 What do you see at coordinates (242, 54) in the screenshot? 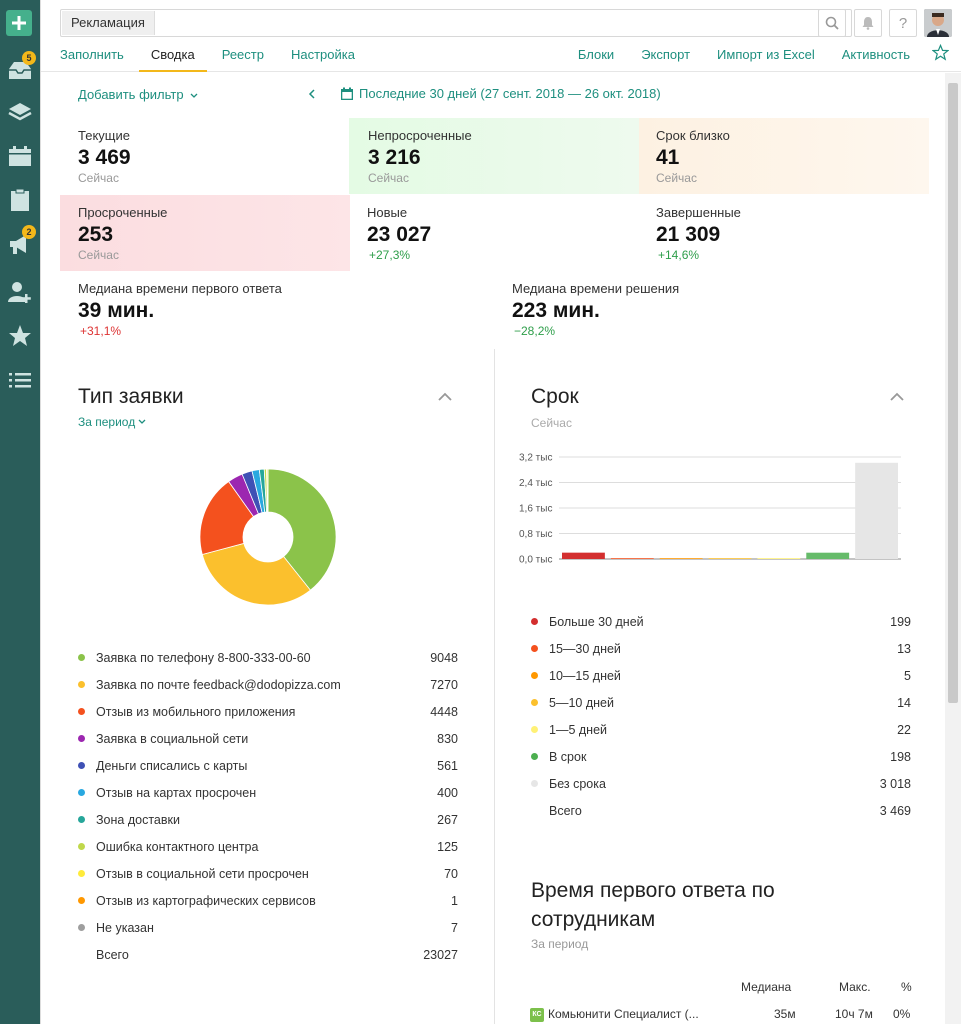
I see `tab-registry: Реестр` at bounding box center [242, 54].